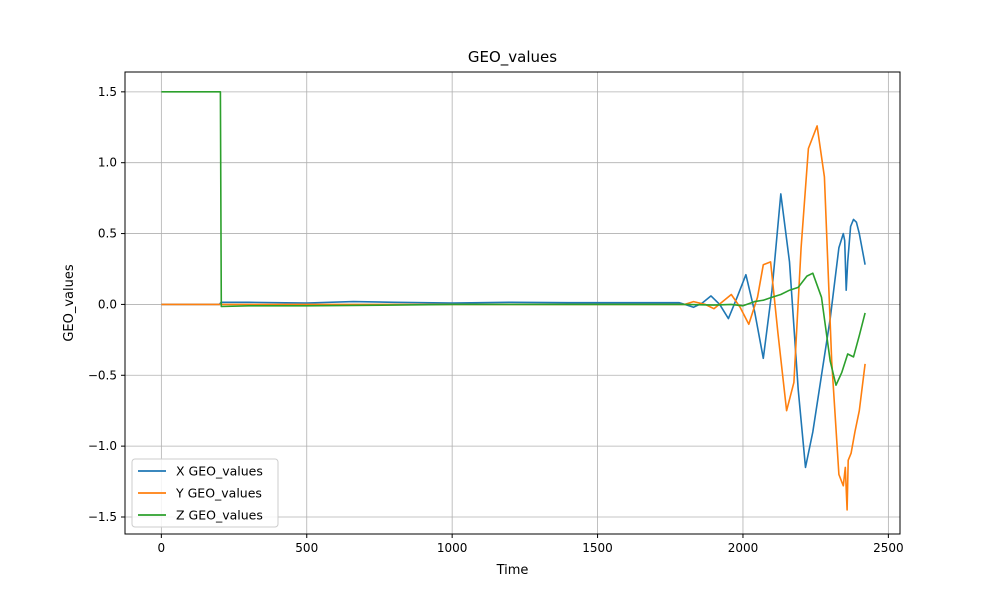 This screenshot has width=1000, height=600. I want to click on y-tick-label: −1.5, so click(102, 517).